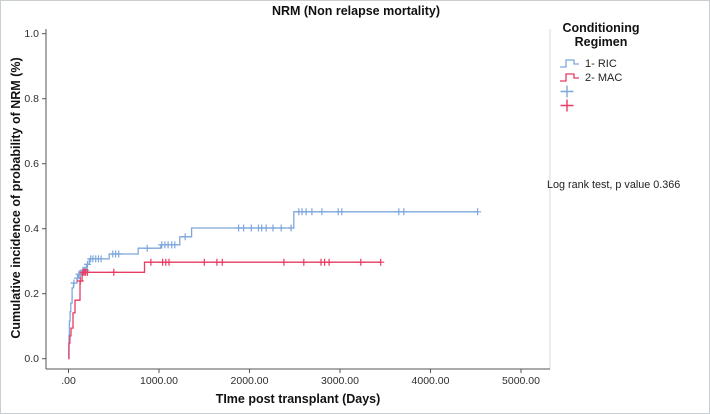 The width and height of the screenshot is (710, 414). Describe the element at coordinates (31, 34) in the screenshot. I see `y-tick-label: 1.0` at that location.